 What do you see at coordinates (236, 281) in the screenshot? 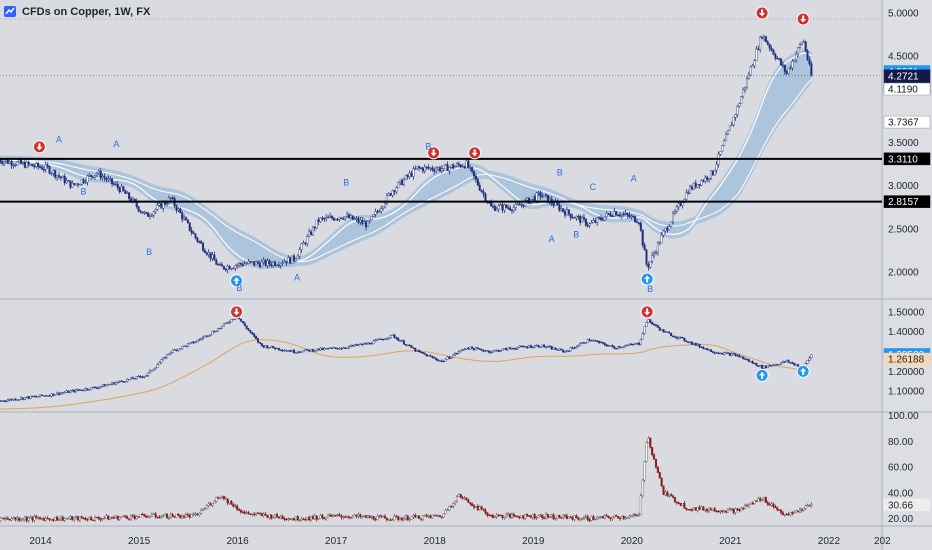
I see `buy-marker-arrow` at bounding box center [236, 281].